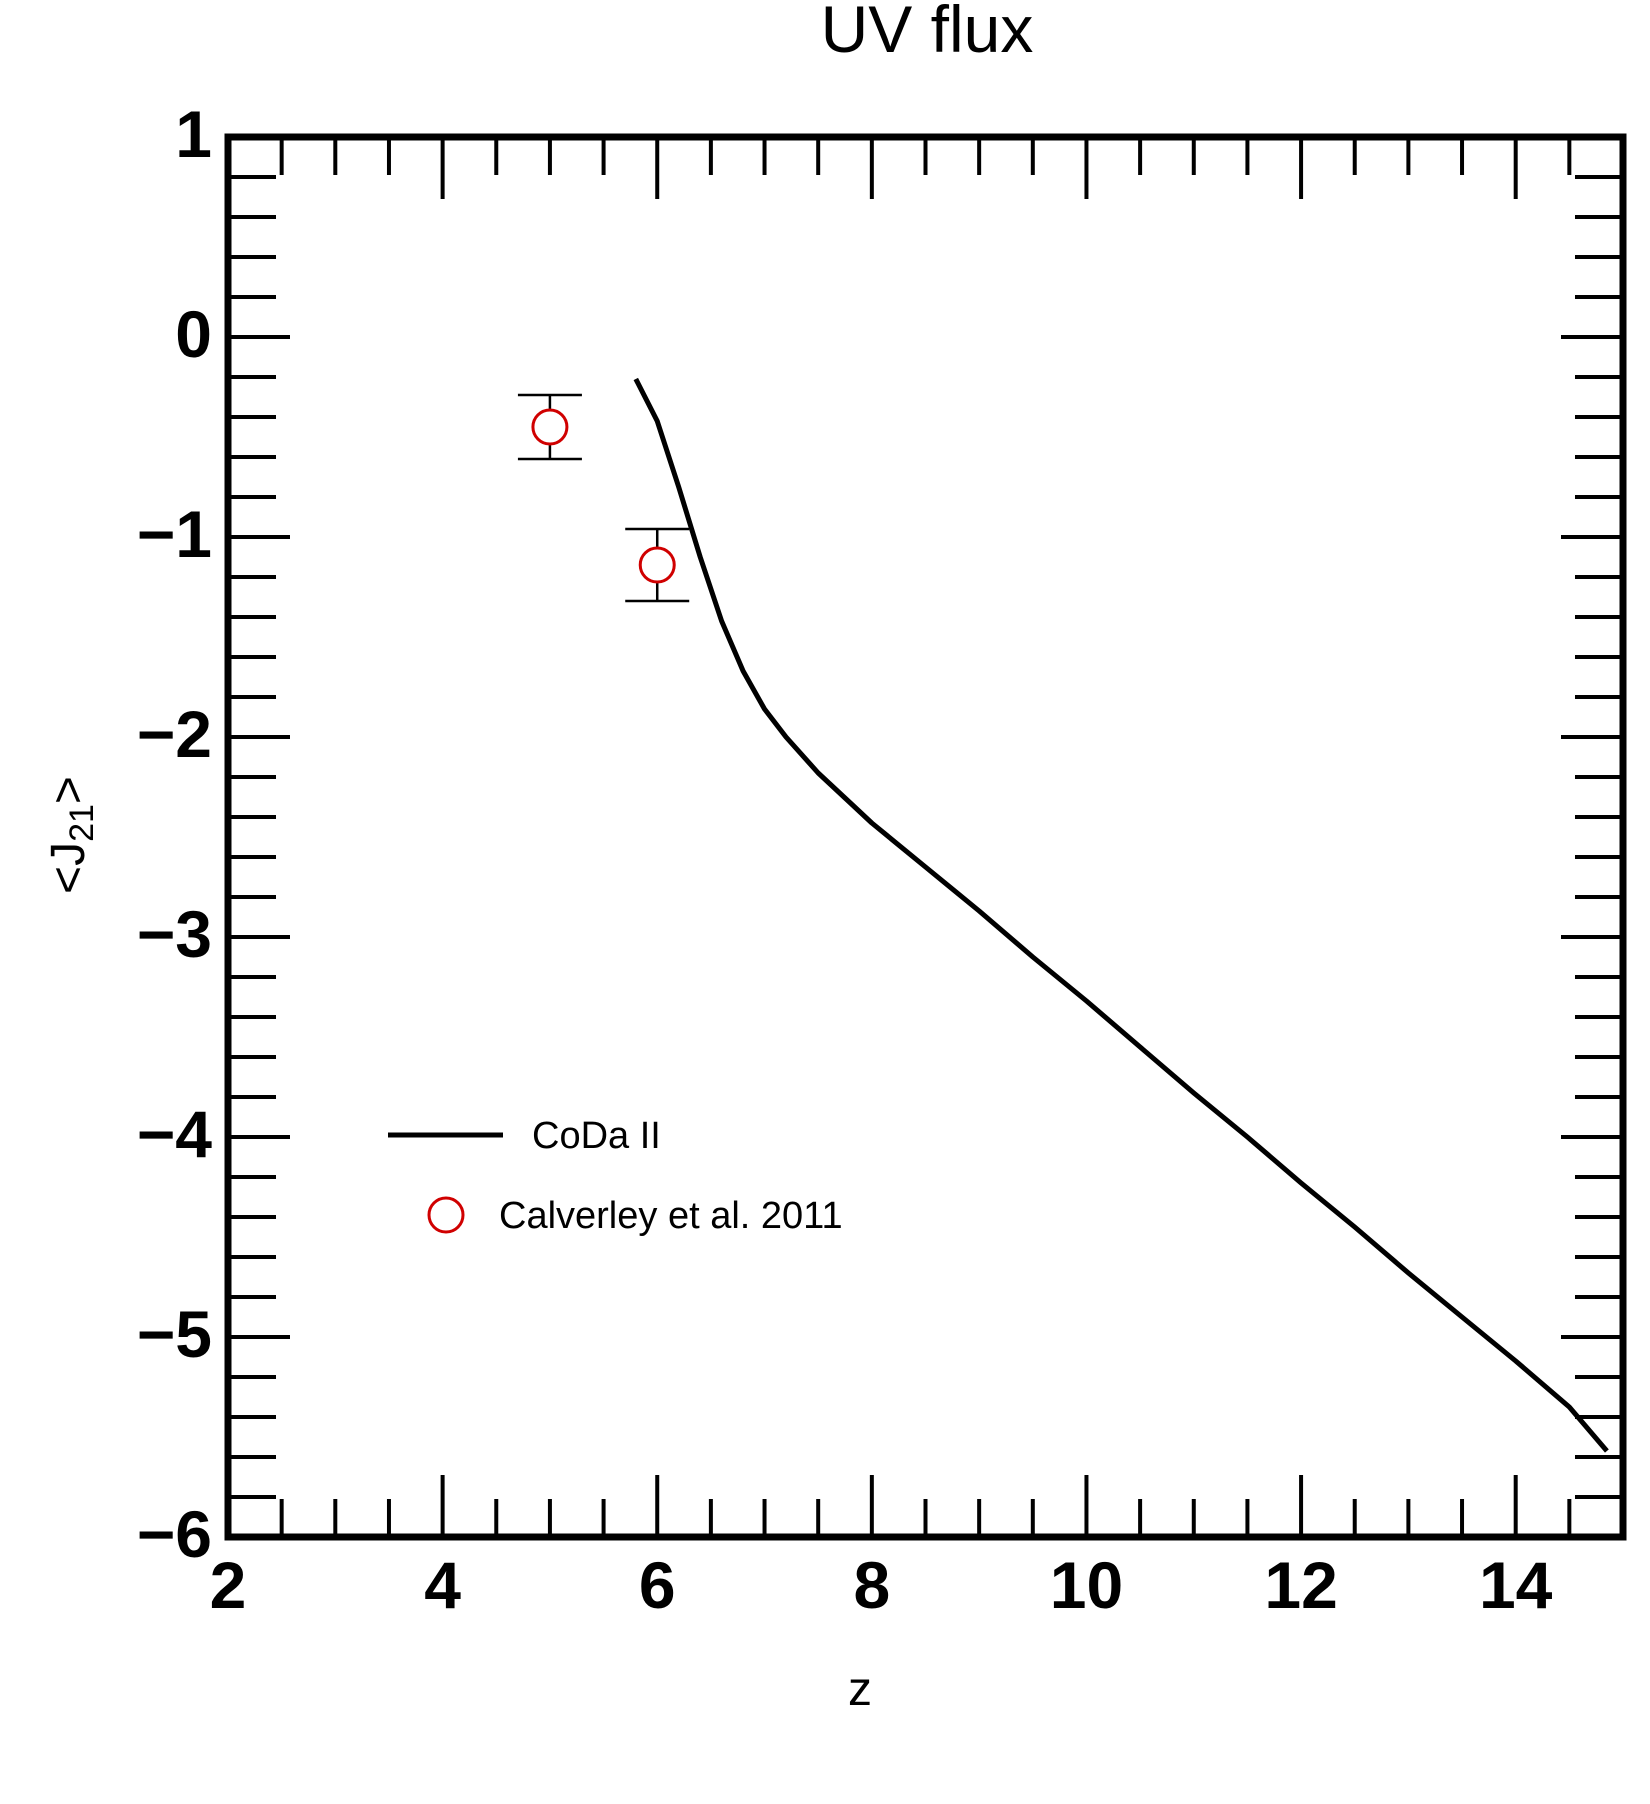  What do you see at coordinates (657, 1585) in the screenshot?
I see `x-tick-label: 6` at bounding box center [657, 1585].